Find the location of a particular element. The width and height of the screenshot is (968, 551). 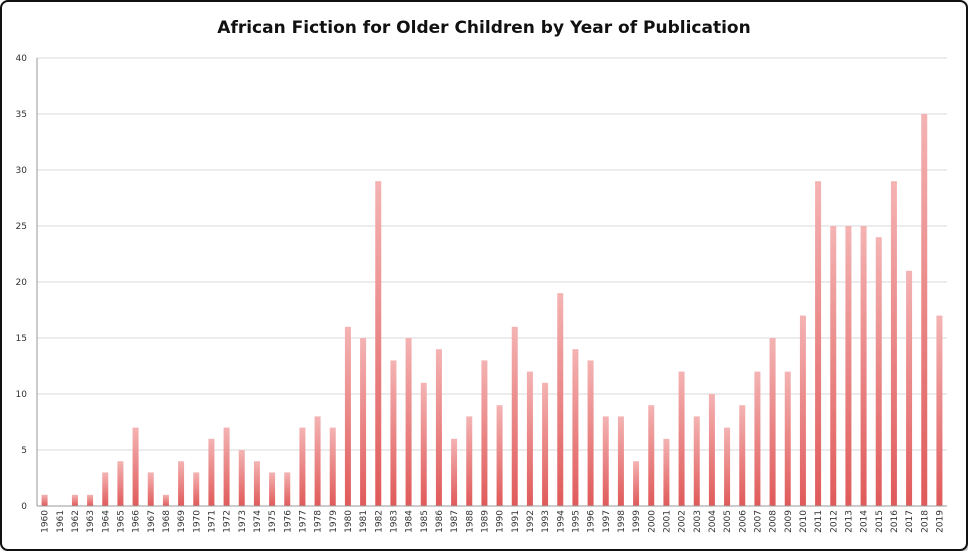

x-tick-label: 1995 is located at coordinates (576, 521).